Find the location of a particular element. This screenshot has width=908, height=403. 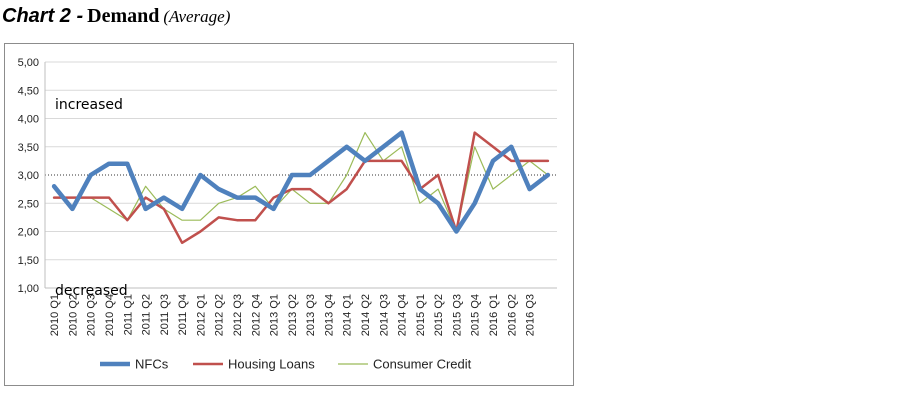

x-tick-label: 2016 Q3 is located at coordinates (531, 315).